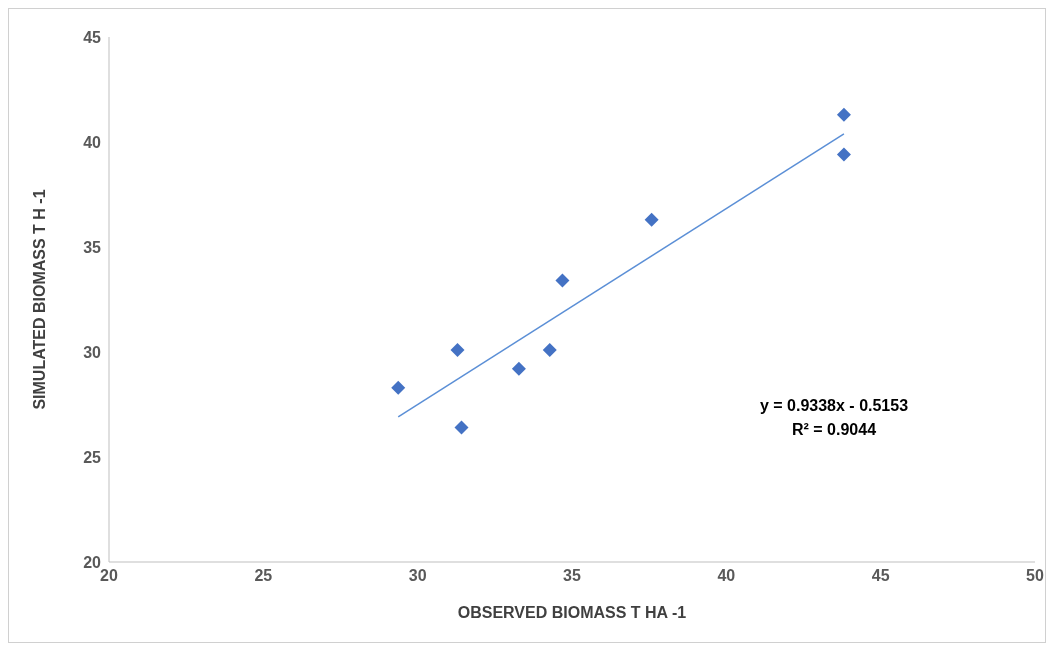  What do you see at coordinates (39, 299) in the screenshot?
I see `y-axis-title: SIMULATED BIOMASS T H -1` at bounding box center [39, 299].